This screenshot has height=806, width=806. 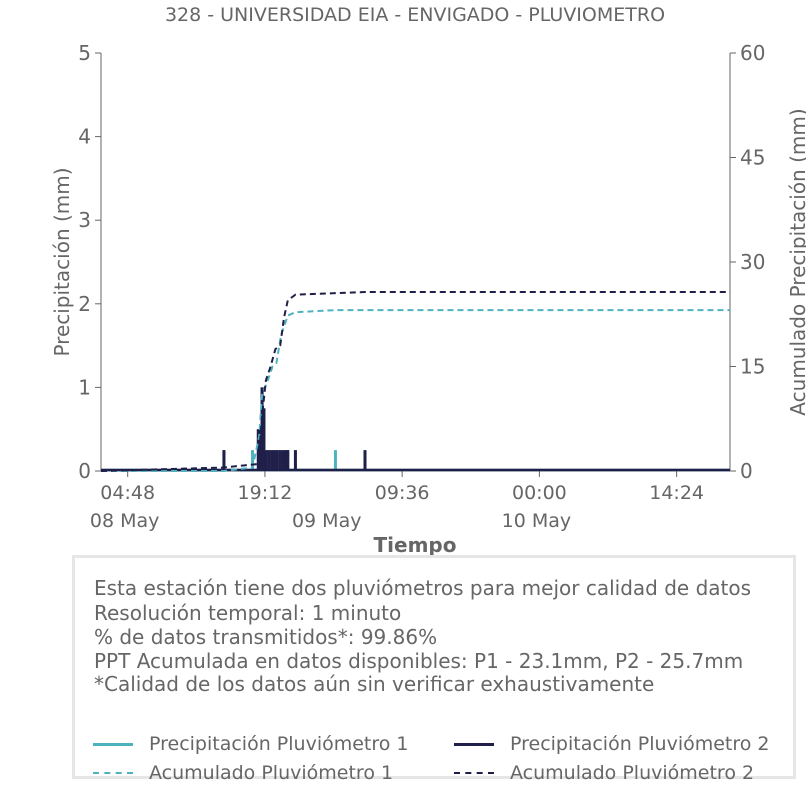 I want to click on y-axis-label: Precipitación (mm), so click(x=62, y=261).